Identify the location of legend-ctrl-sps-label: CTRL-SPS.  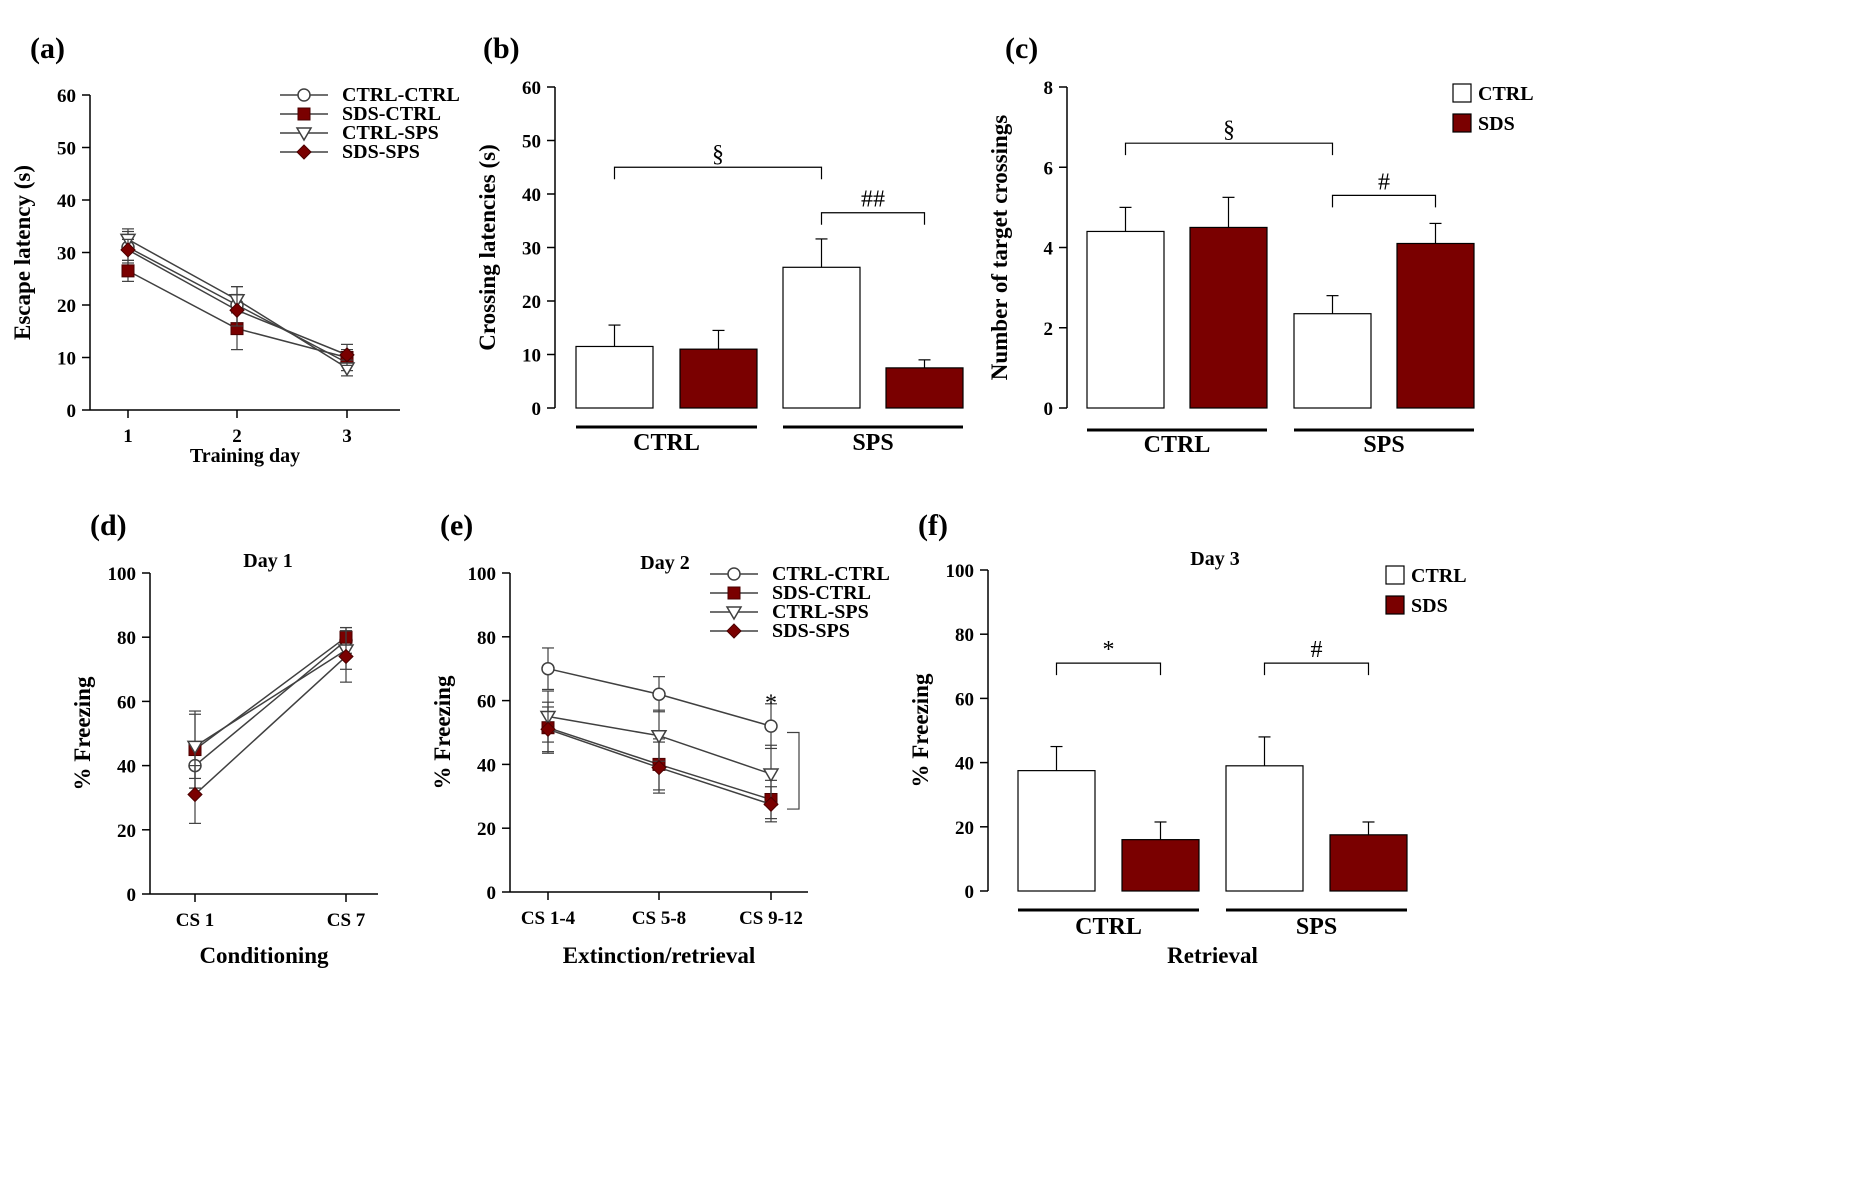
(390, 133).